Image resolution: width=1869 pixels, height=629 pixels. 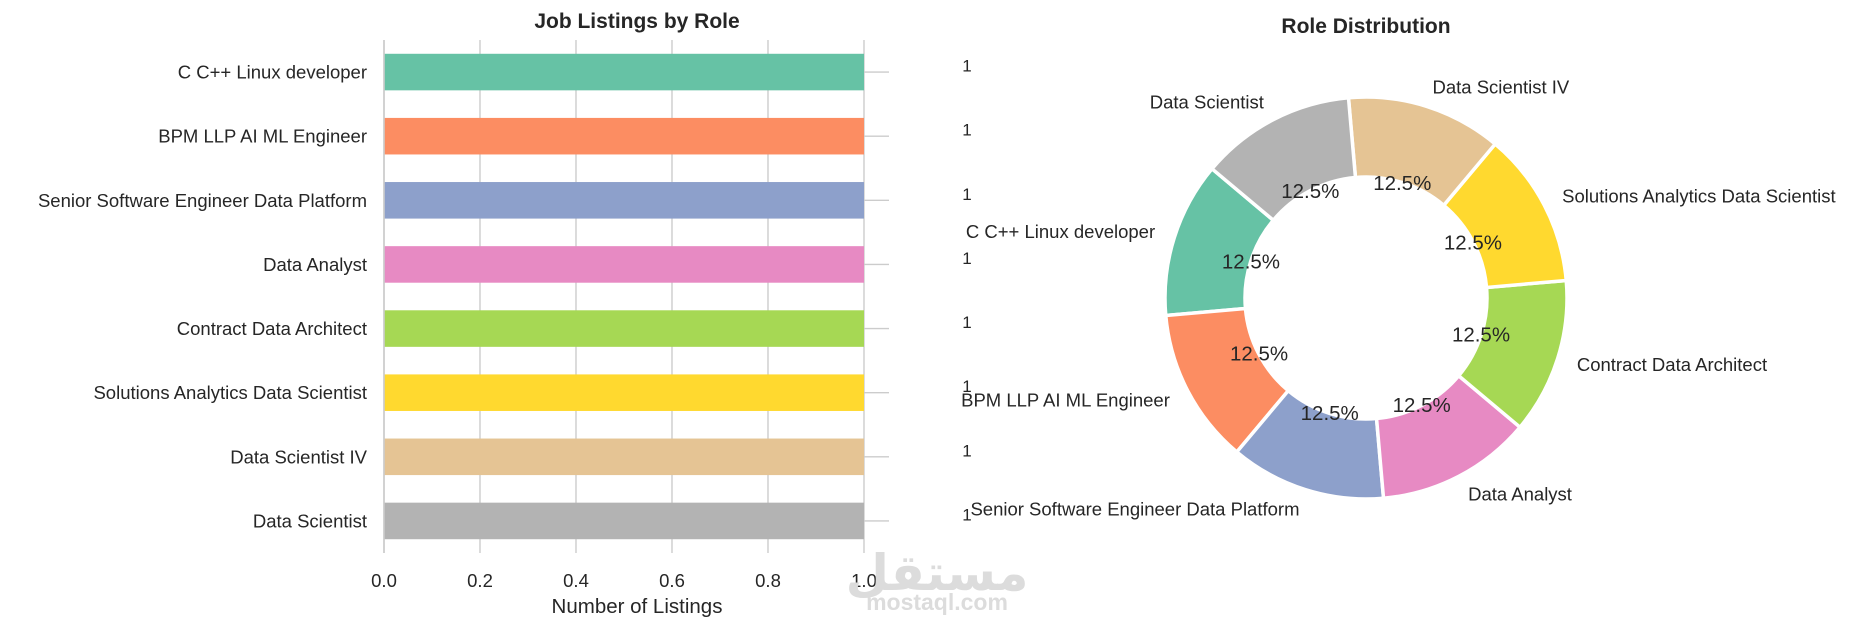 I want to click on bar-category-label: Solutions Analytics Data Scientist, so click(x=230, y=392).